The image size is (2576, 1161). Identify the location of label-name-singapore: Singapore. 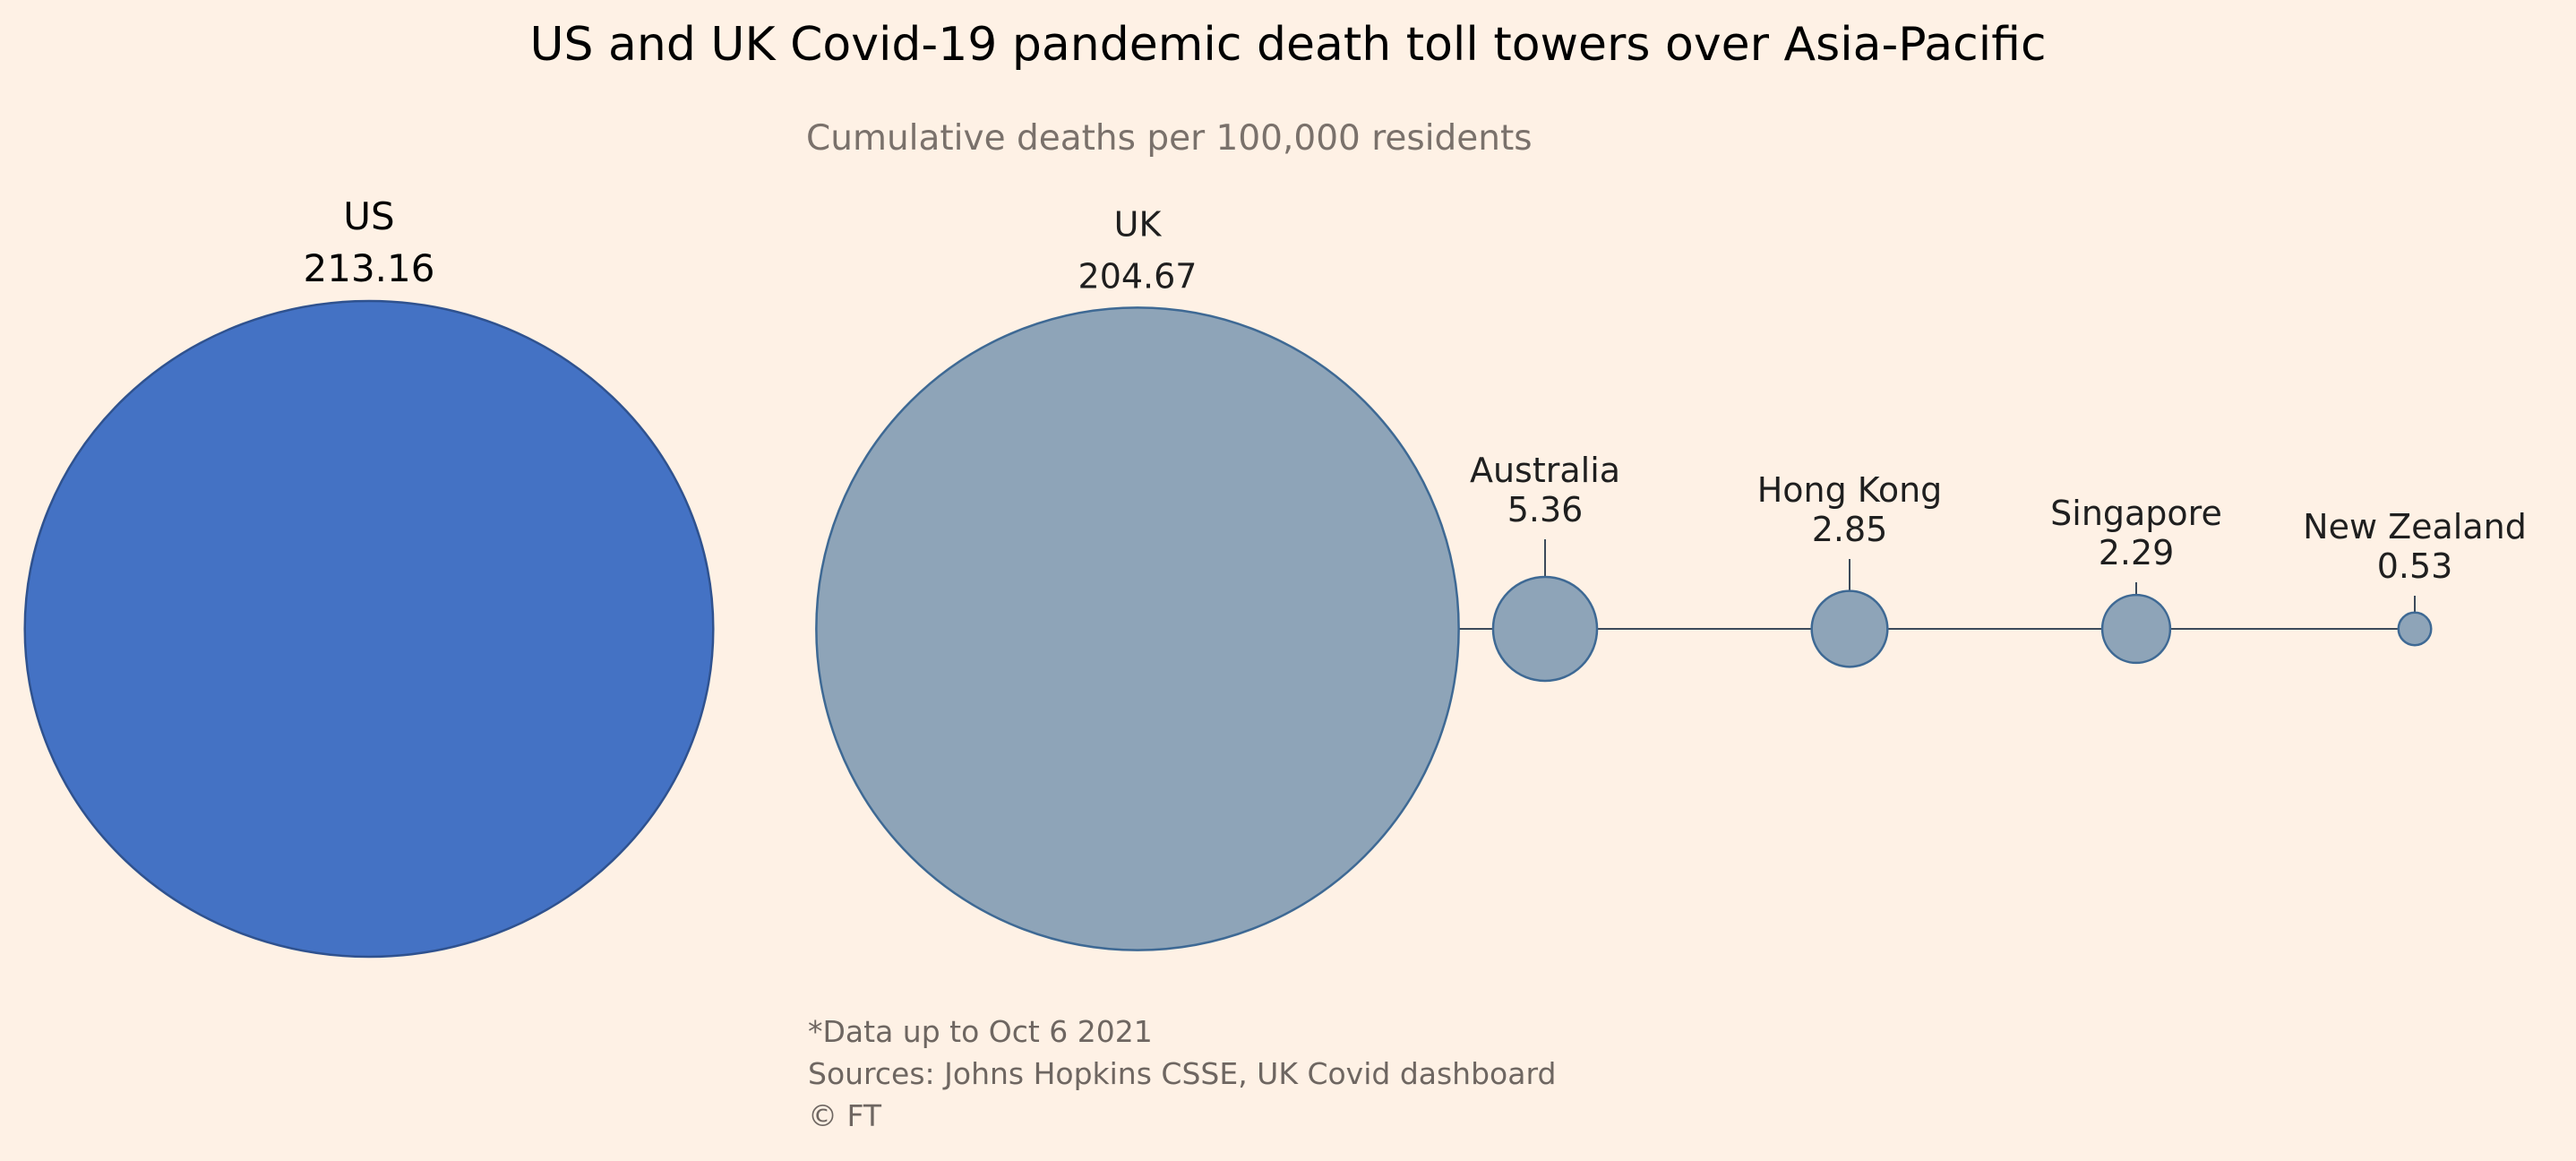
(2136, 513).